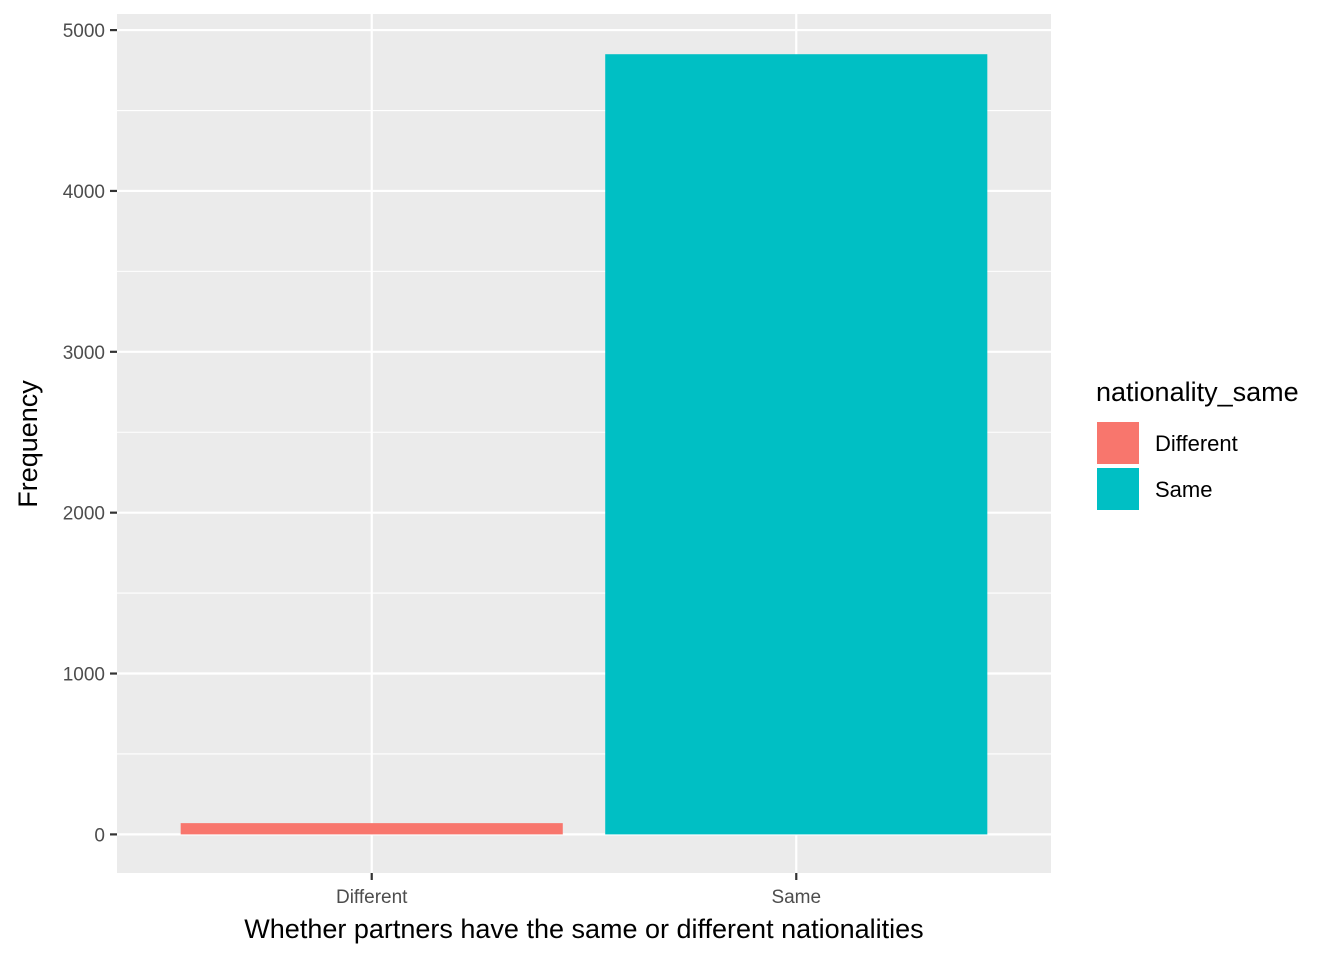 The height and width of the screenshot is (960, 1344). I want to click on y-tick-label: 2000, so click(84, 514).